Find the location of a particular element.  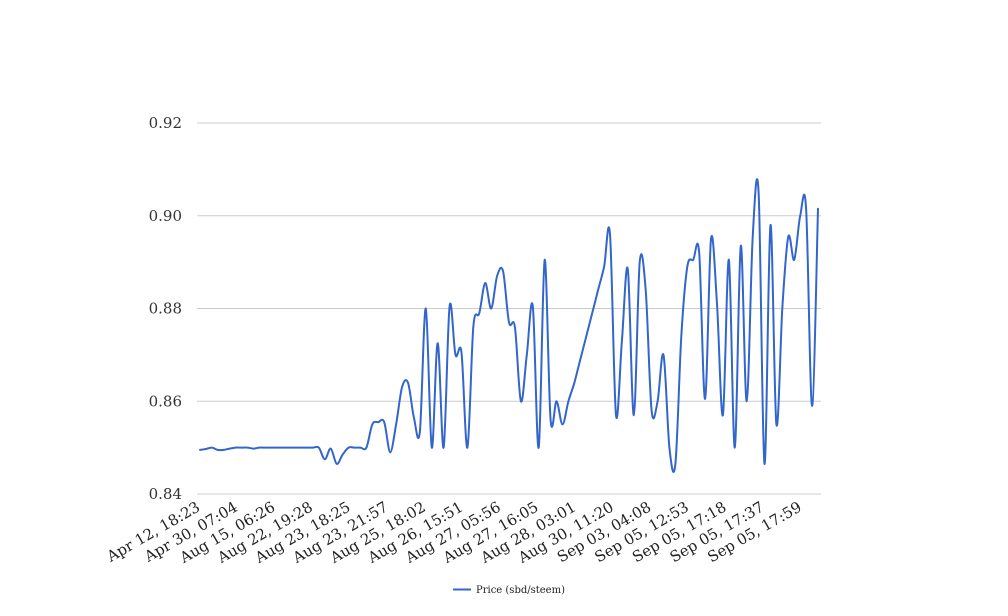

legend: Price (sbd/steem) is located at coordinates (509, 590).